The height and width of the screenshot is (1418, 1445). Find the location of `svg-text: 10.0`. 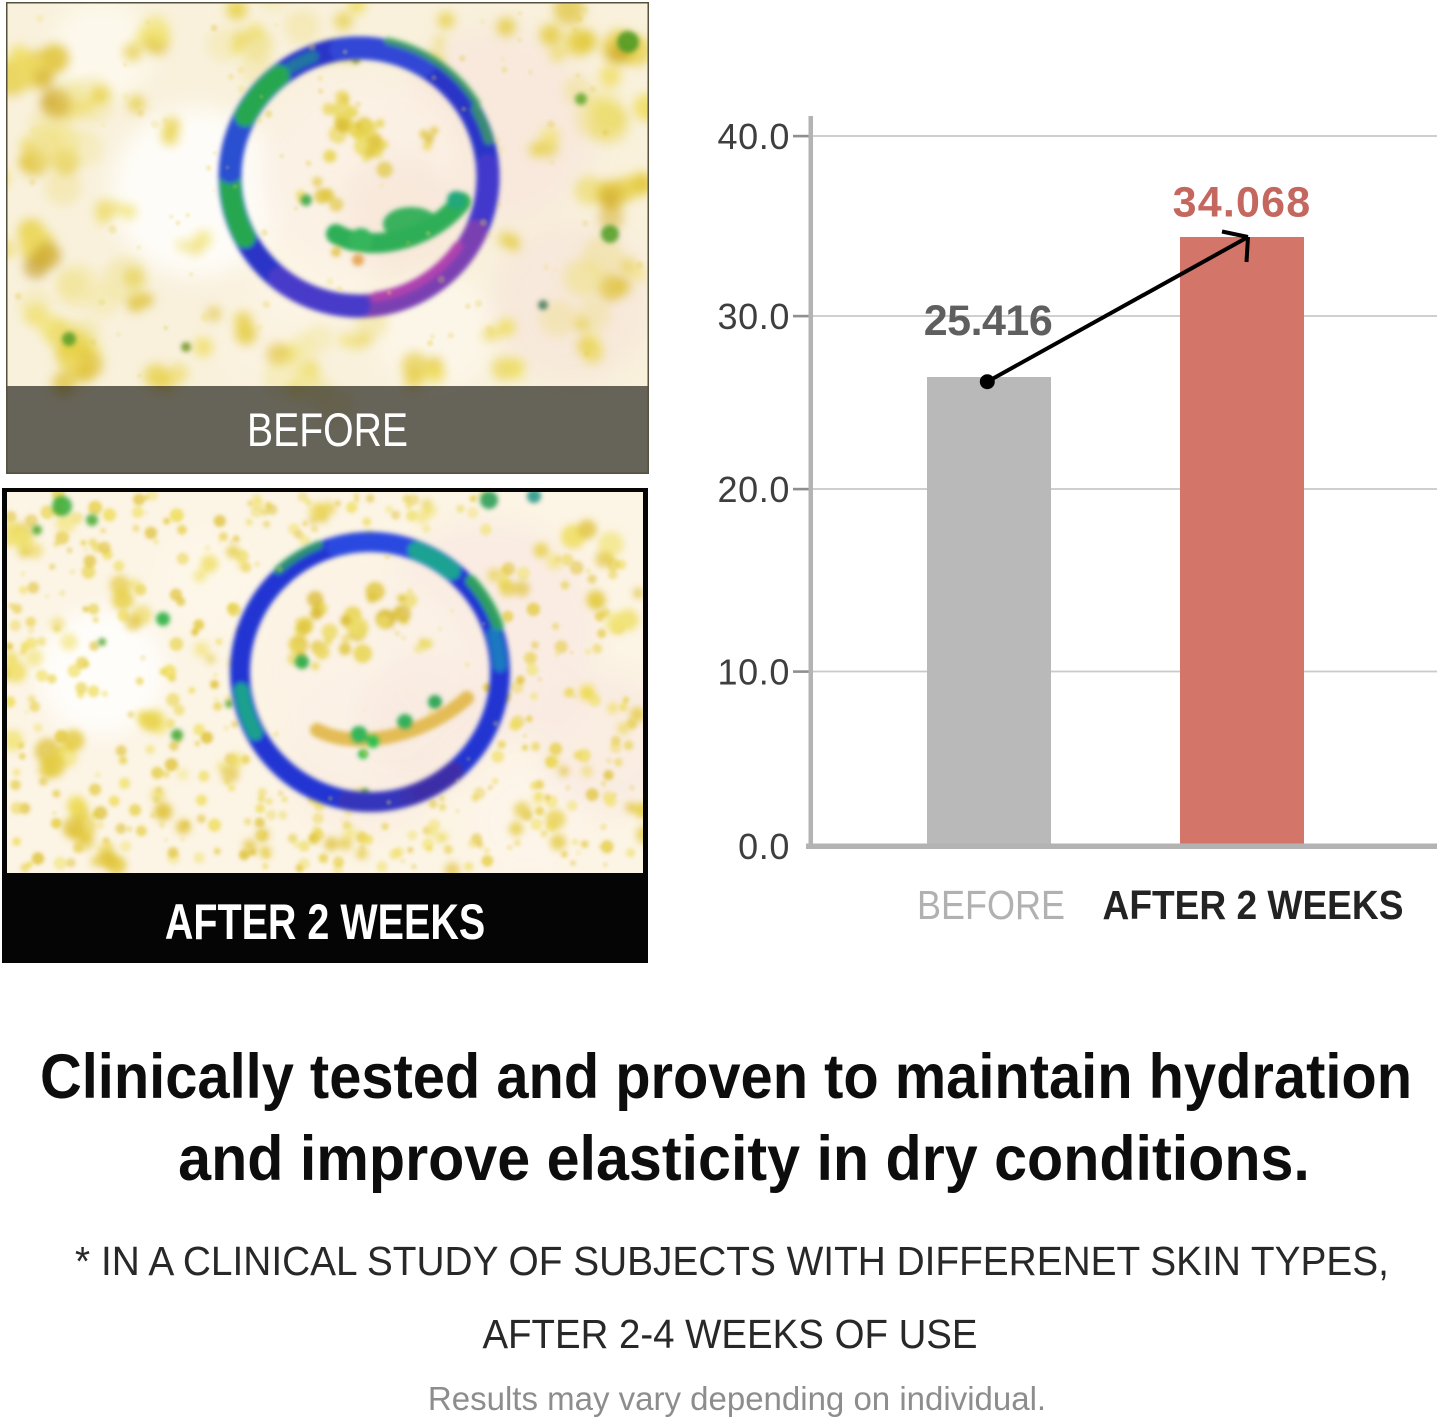

svg-text: 10.0 is located at coordinates (754, 672).